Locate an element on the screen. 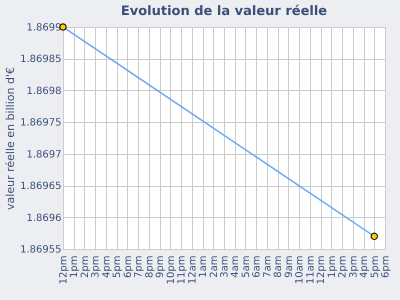 Image resolution: width=400 pixels, height=300 pixels. y-tick-label: 1.86965 is located at coordinates (41, 186).